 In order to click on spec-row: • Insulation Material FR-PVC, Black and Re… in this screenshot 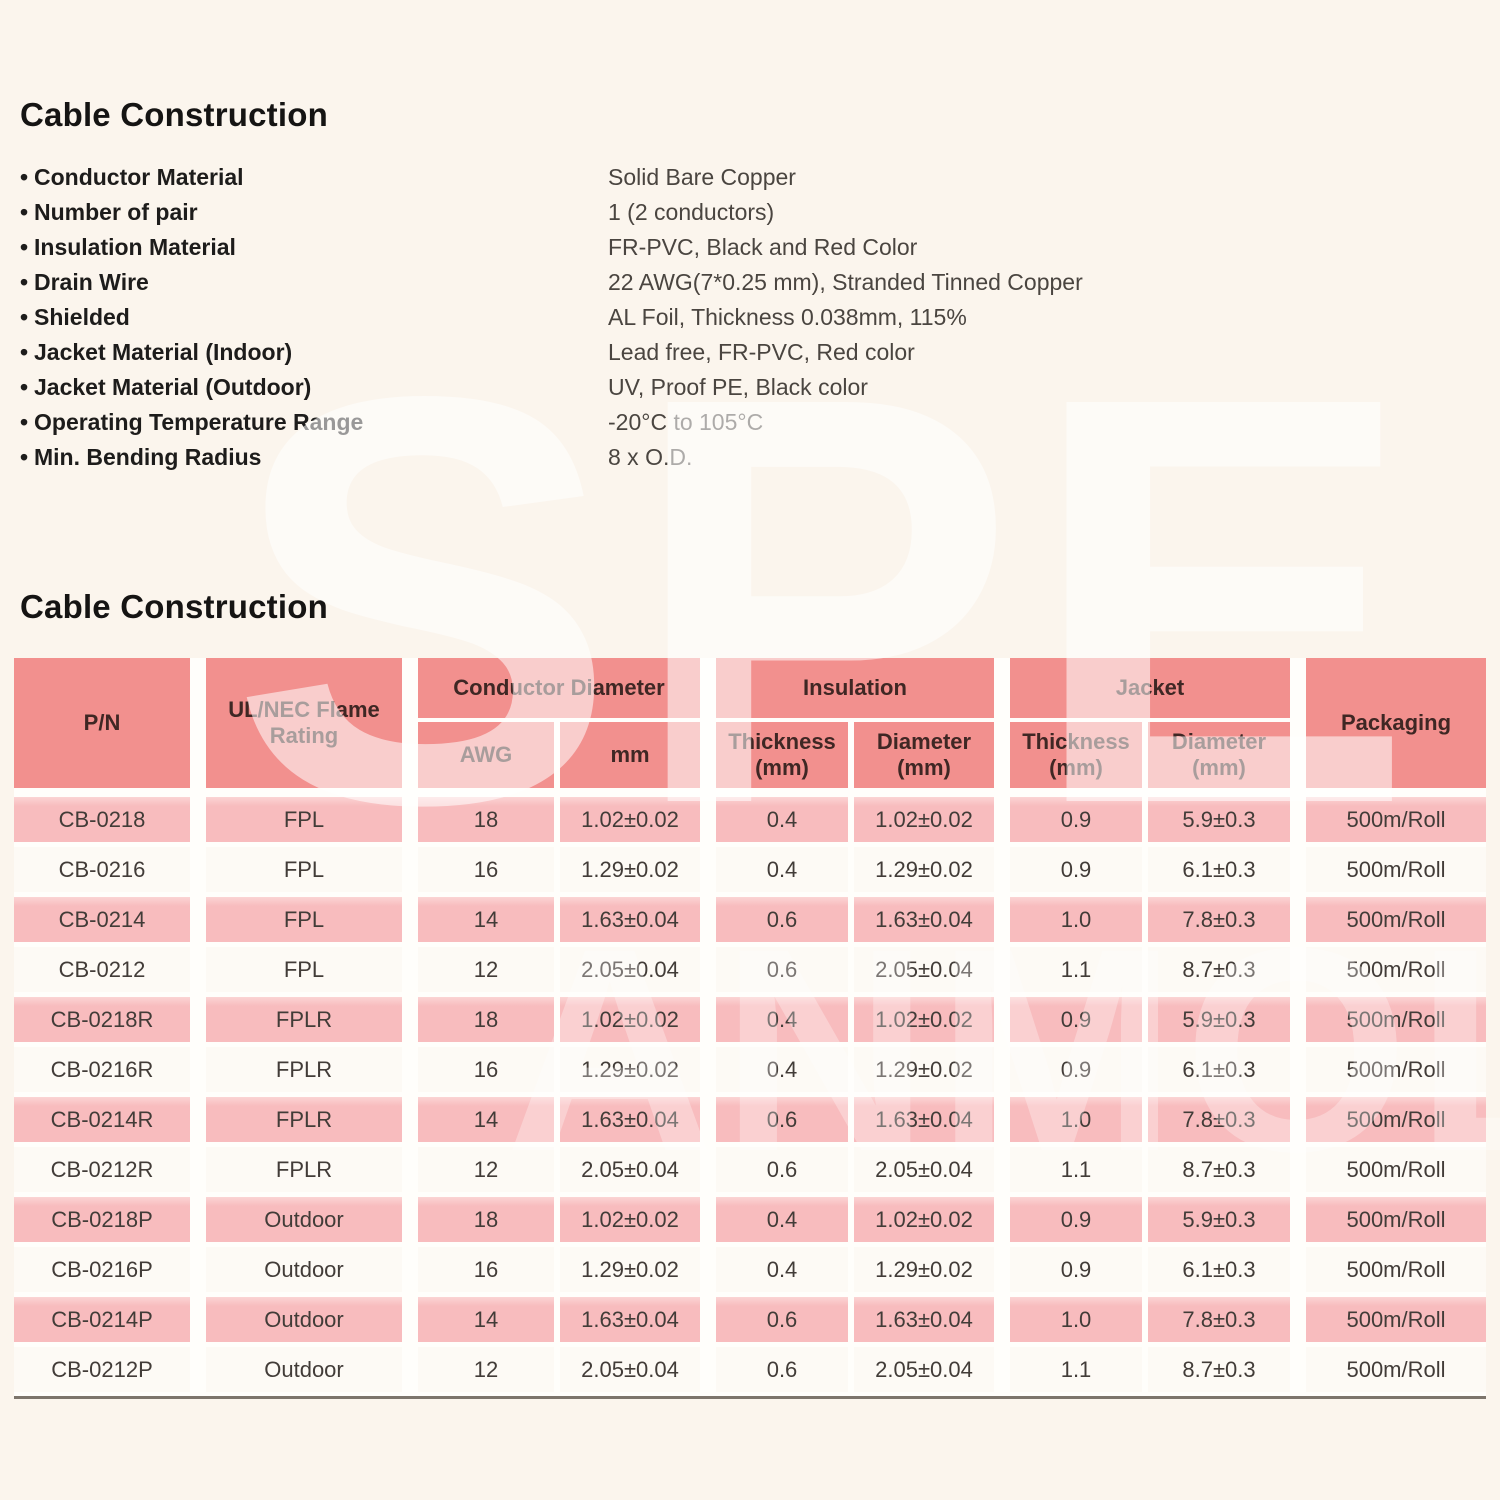, I will do `click(750, 247)`.